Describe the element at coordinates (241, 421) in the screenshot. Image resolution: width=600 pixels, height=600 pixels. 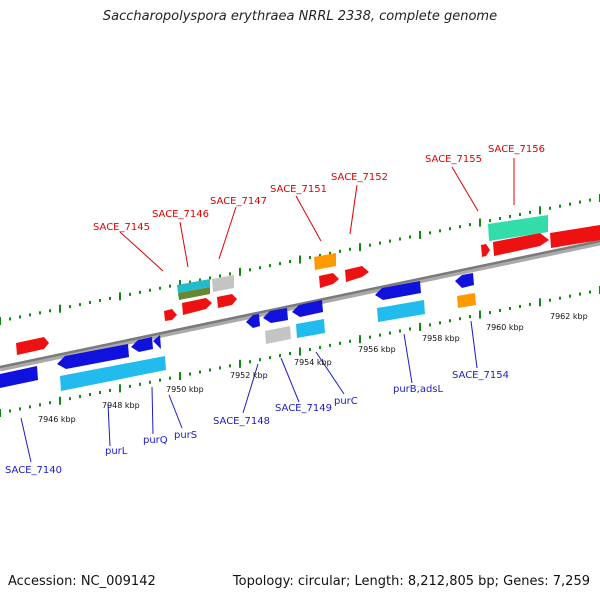
I see `gene-label-reverse: SACE_7148` at that location.